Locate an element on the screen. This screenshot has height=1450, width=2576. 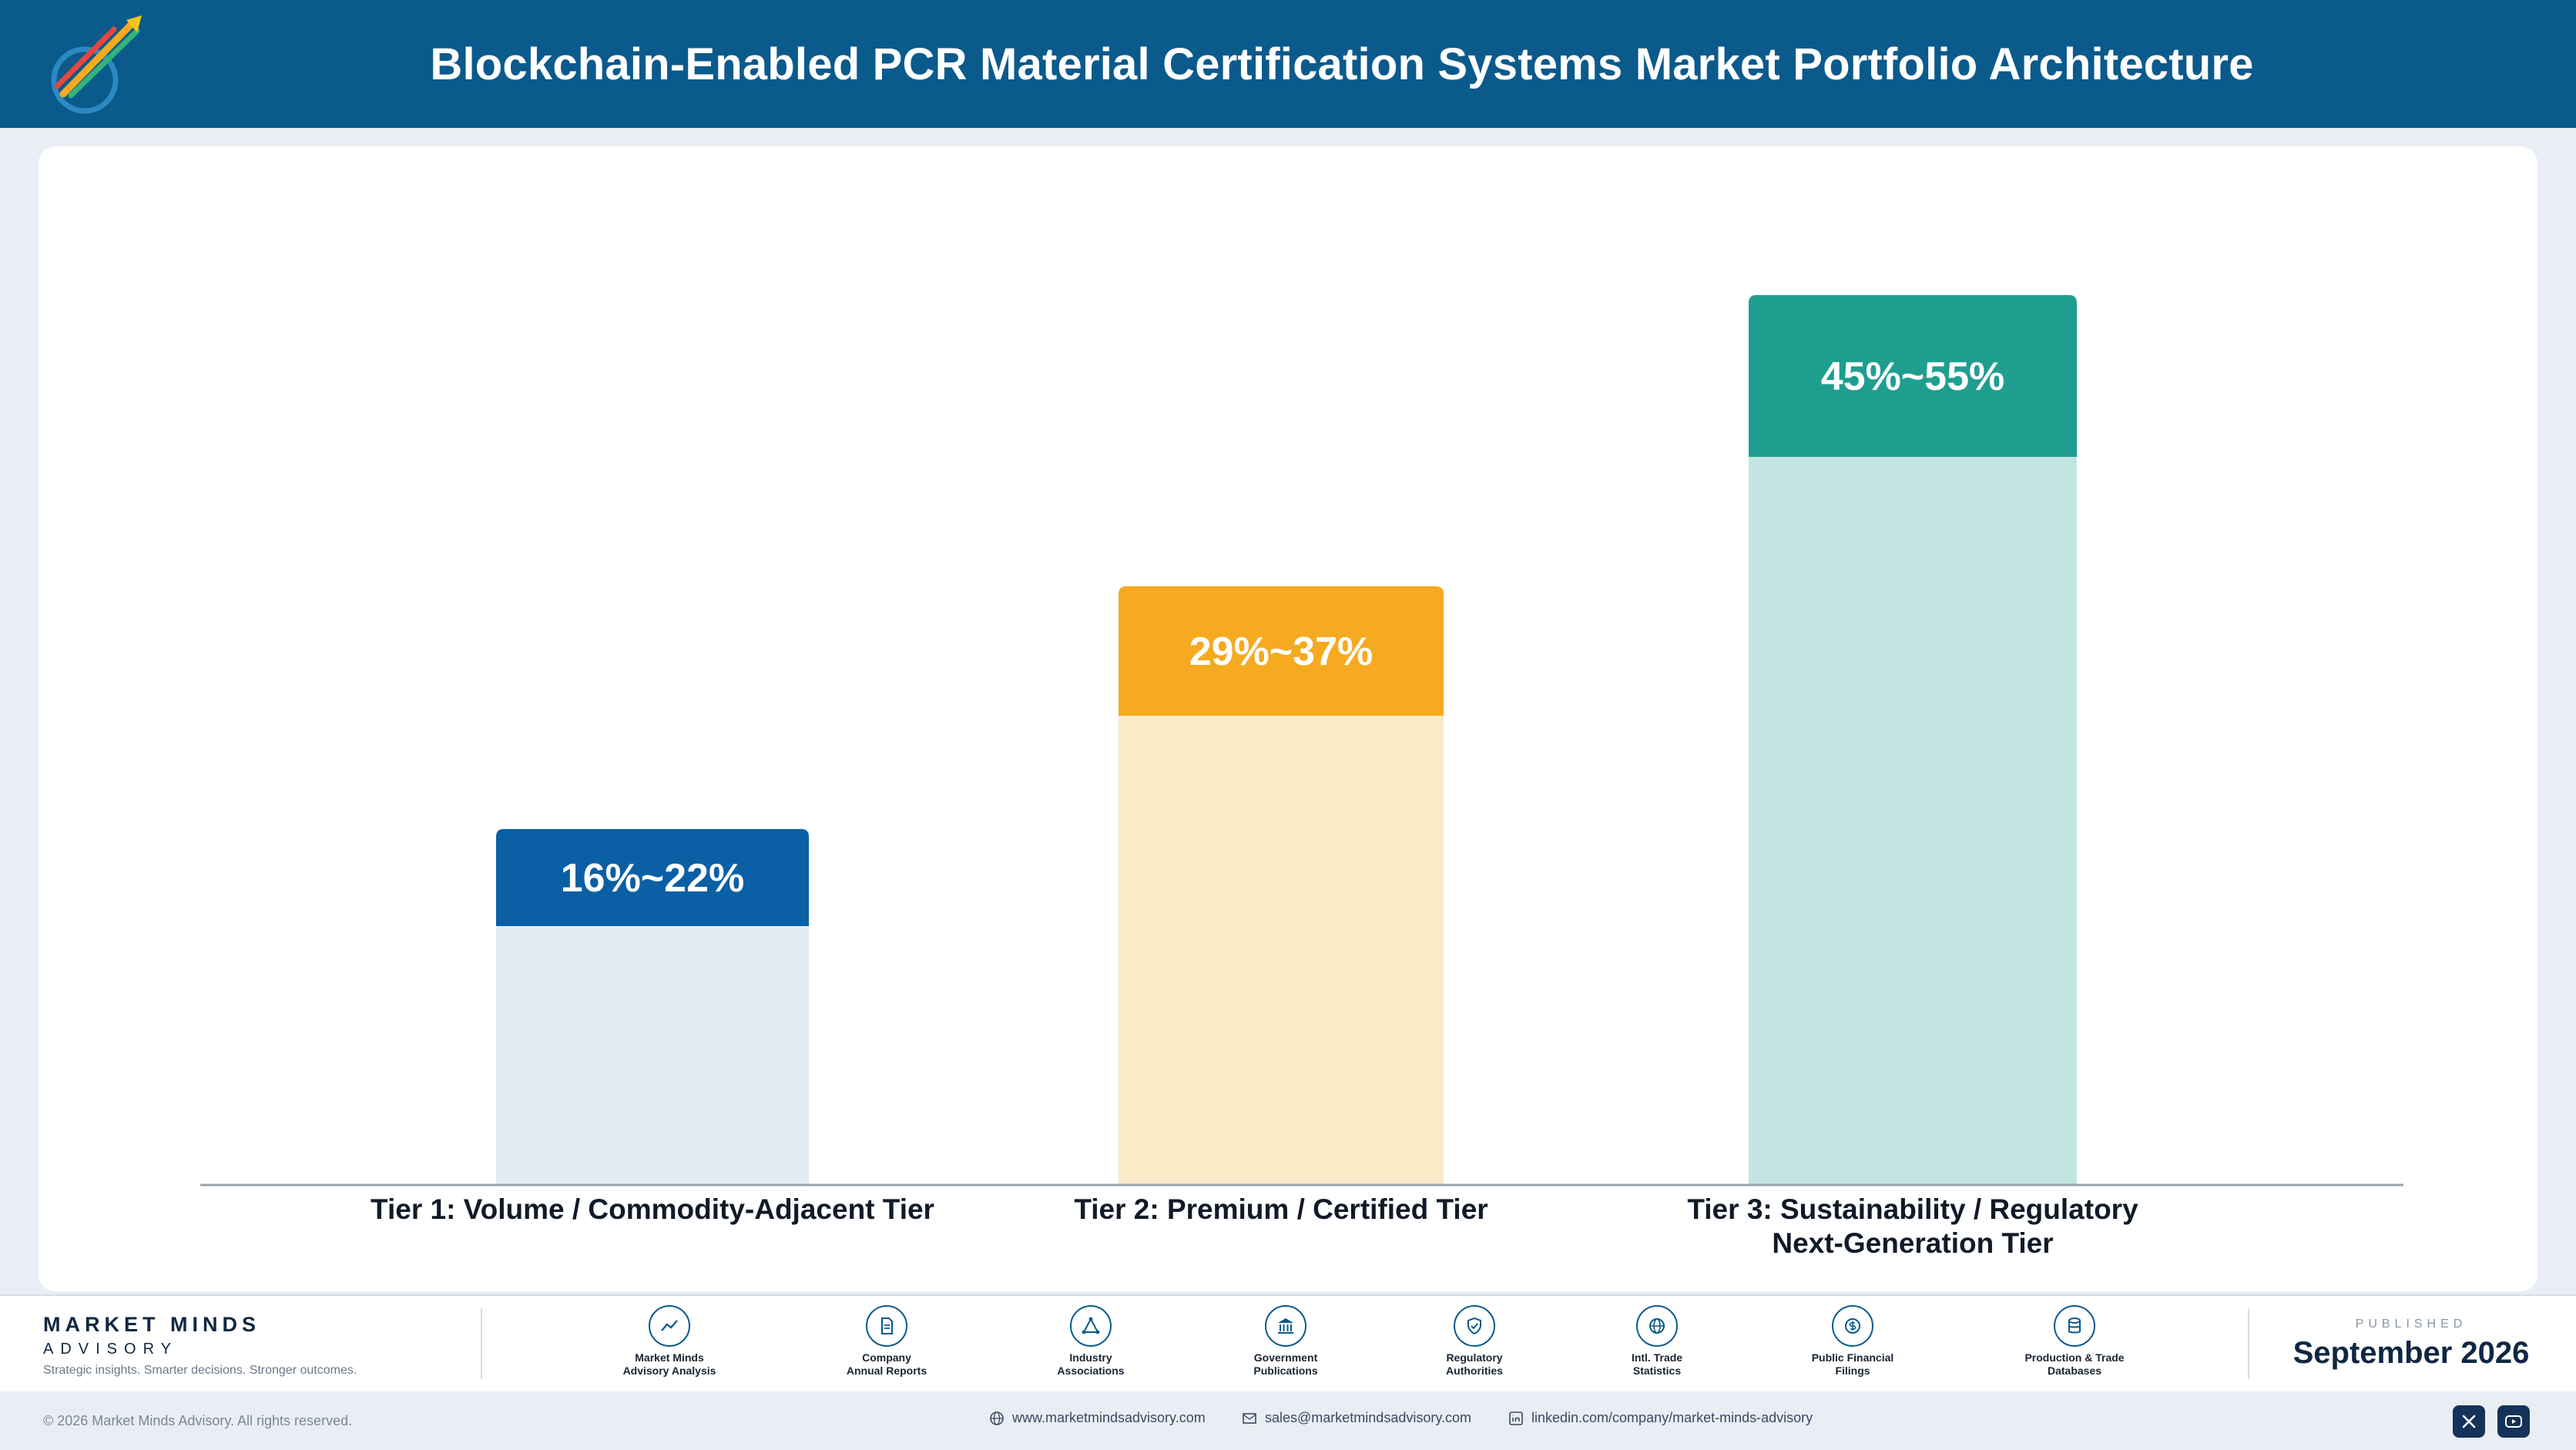
website-text: www.marketmindsadvisory.com is located at coordinates (1109, 1417).